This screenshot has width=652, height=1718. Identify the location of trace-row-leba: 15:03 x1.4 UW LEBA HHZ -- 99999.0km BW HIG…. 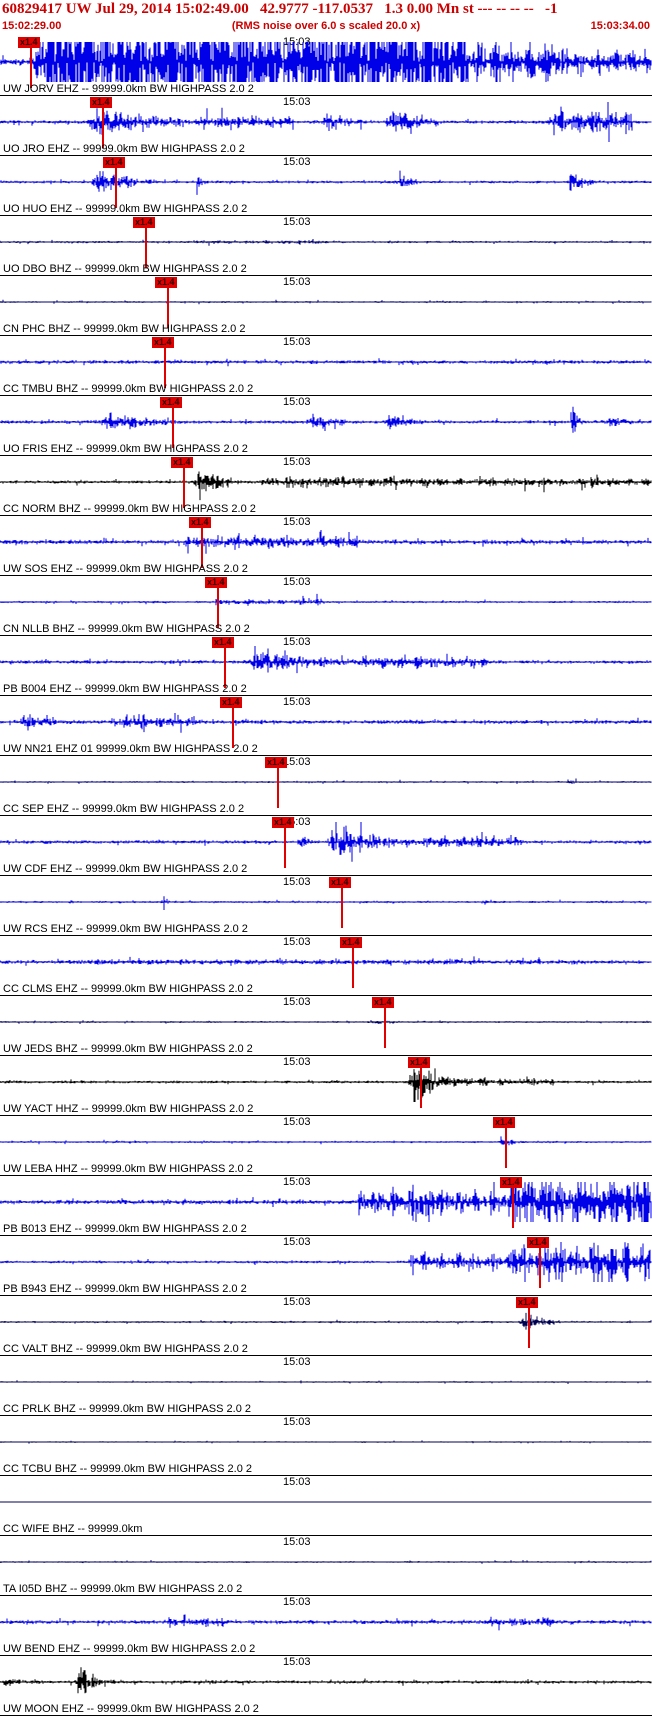
(326, 1146).